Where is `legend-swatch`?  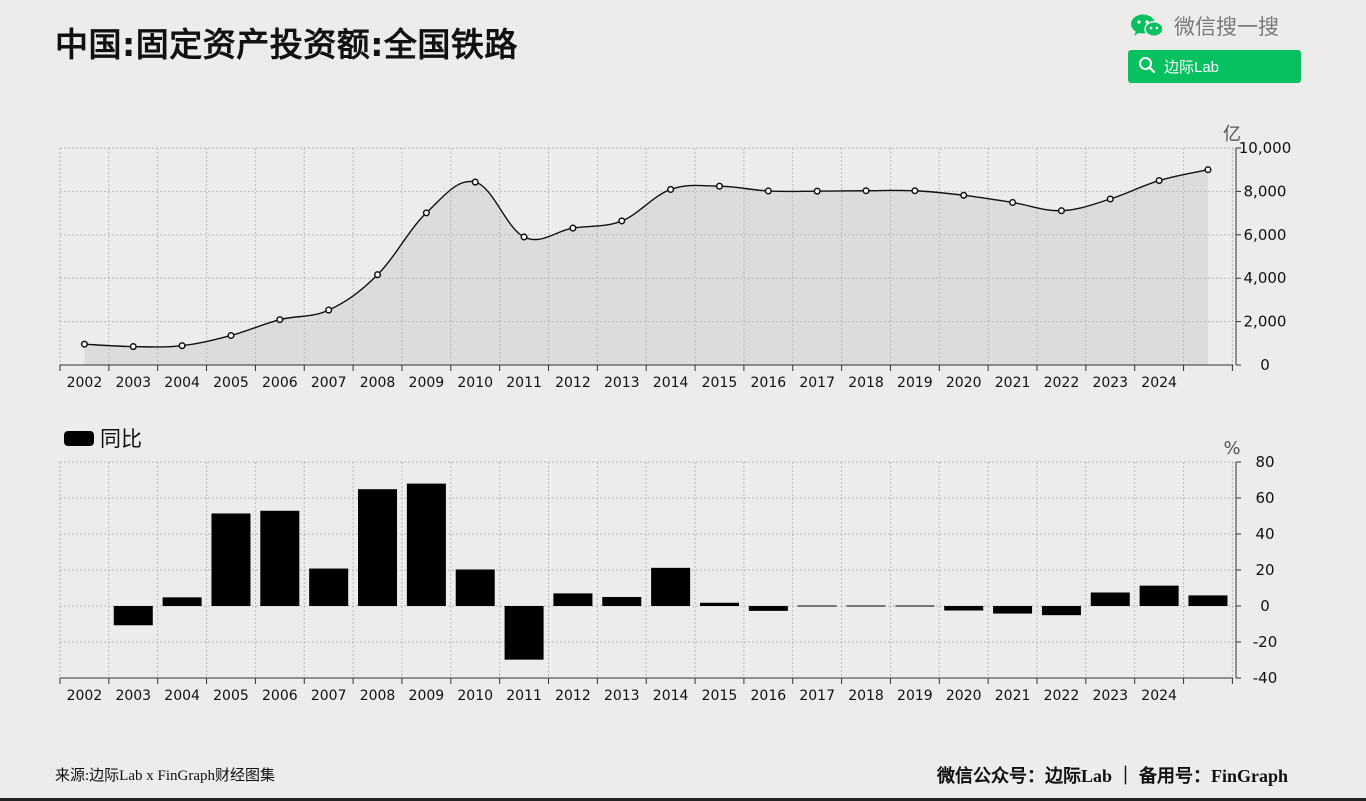
legend-swatch is located at coordinates (79, 438).